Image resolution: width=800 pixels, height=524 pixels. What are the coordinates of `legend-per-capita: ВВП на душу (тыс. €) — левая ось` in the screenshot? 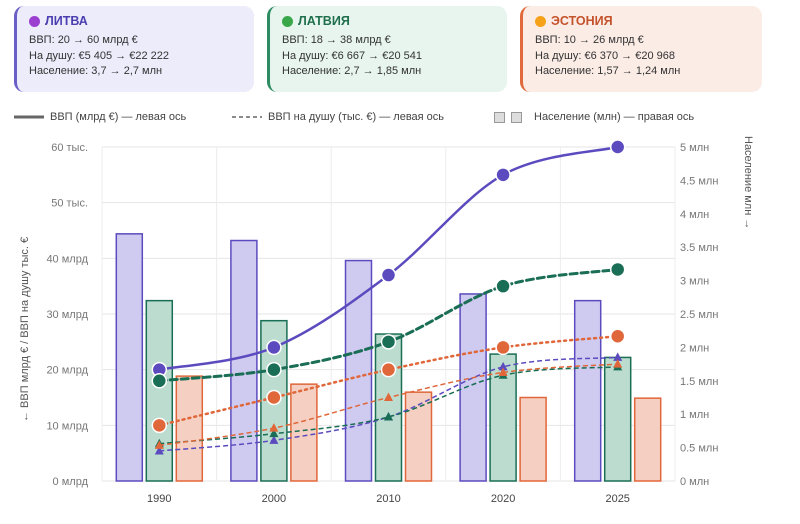 It's located at (338, 117).